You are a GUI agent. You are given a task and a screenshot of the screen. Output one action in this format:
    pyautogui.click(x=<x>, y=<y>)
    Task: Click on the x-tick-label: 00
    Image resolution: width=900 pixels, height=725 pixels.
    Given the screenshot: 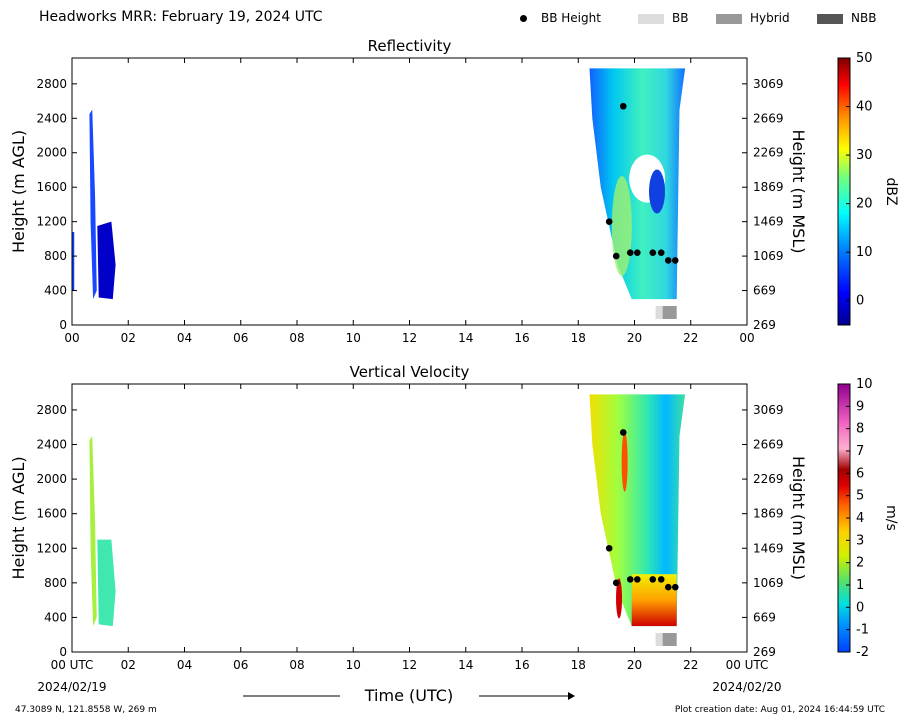 What is the action you would take?
    pyautogui.click(x=71, y=338)
    